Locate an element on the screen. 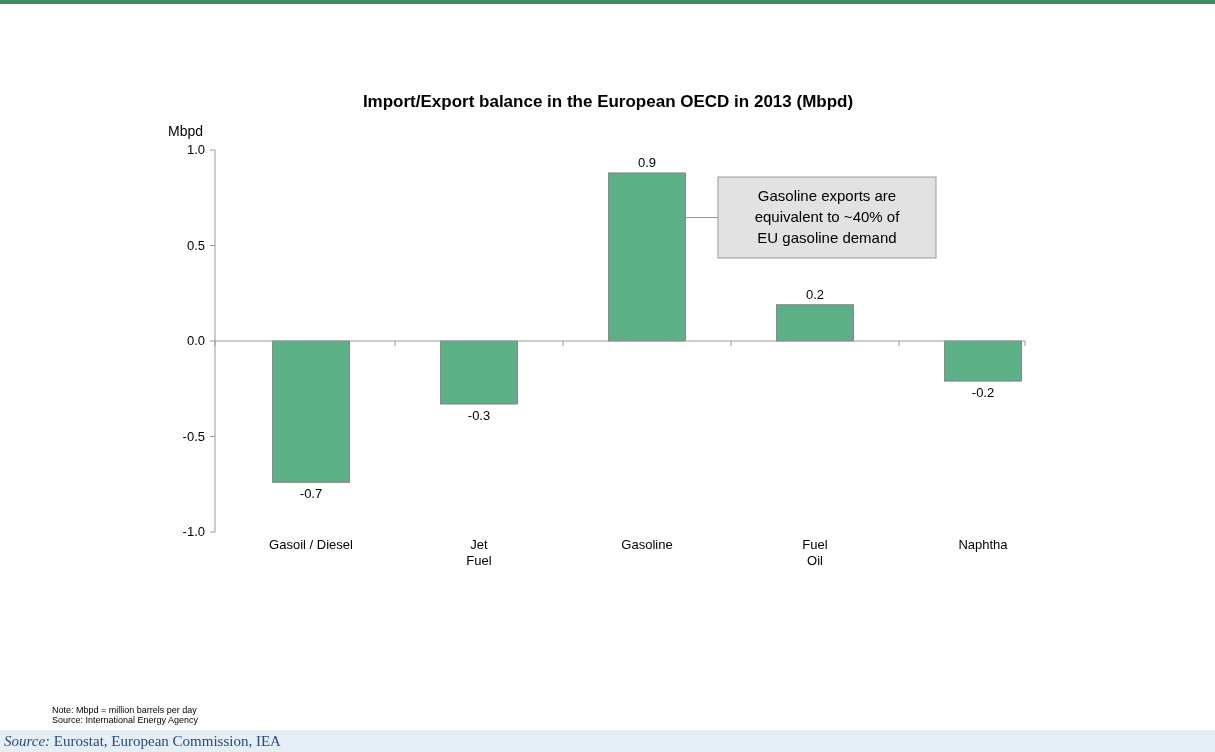  x-tick-label: Gasoil / Diesel is located at coordinates (311, 544).